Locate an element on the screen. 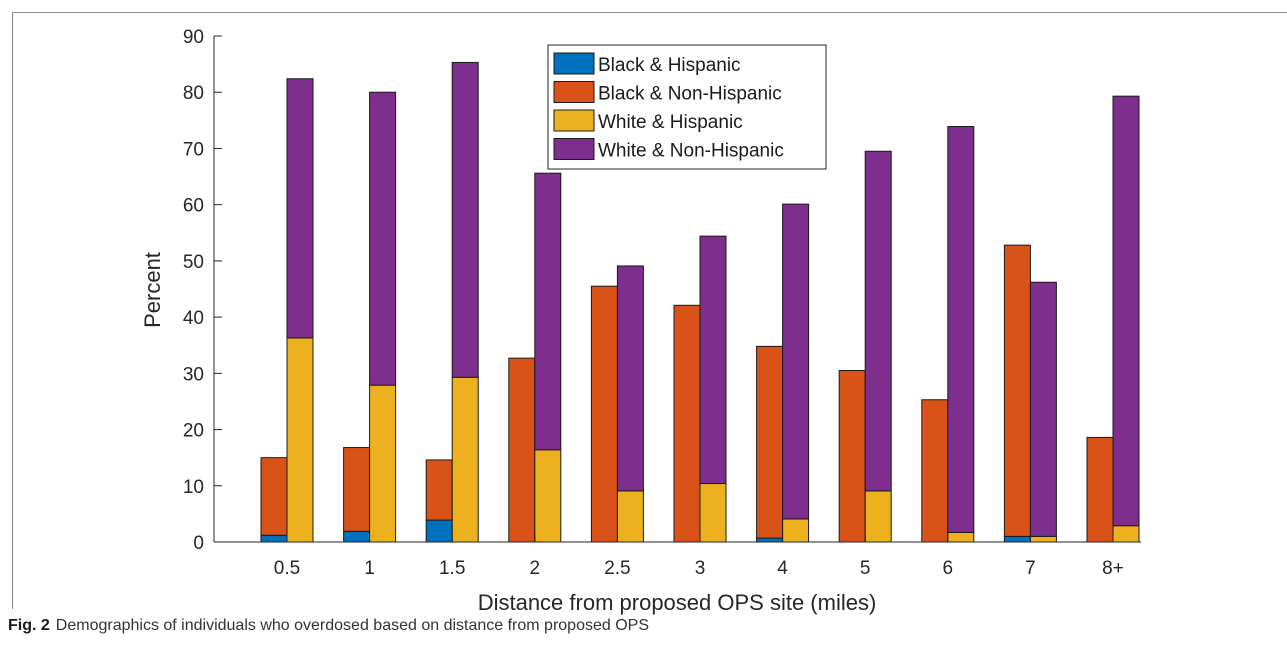  legend-entry-label: Black & Non-Hispanic is located at coordinates (690, 94).